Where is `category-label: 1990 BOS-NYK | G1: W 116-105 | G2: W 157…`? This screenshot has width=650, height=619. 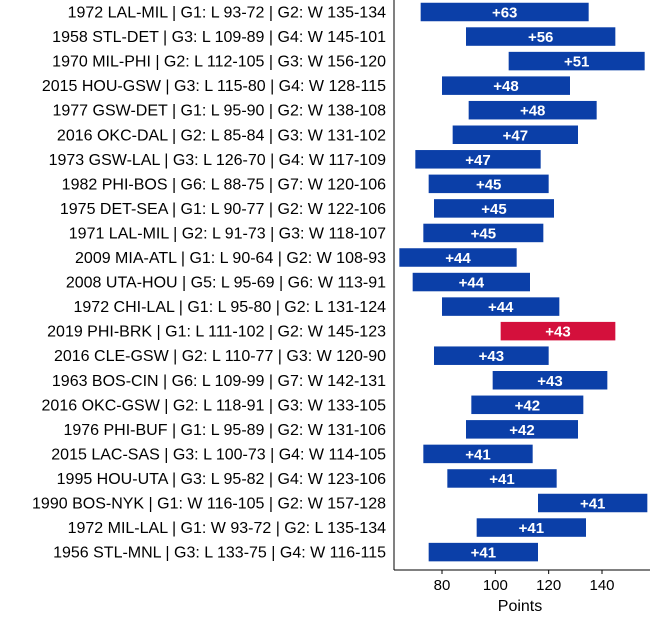 category-label: 1990 BOS-NYK | G1: W 116-105 | G2: W 157… is located at coordinates (209, 504).